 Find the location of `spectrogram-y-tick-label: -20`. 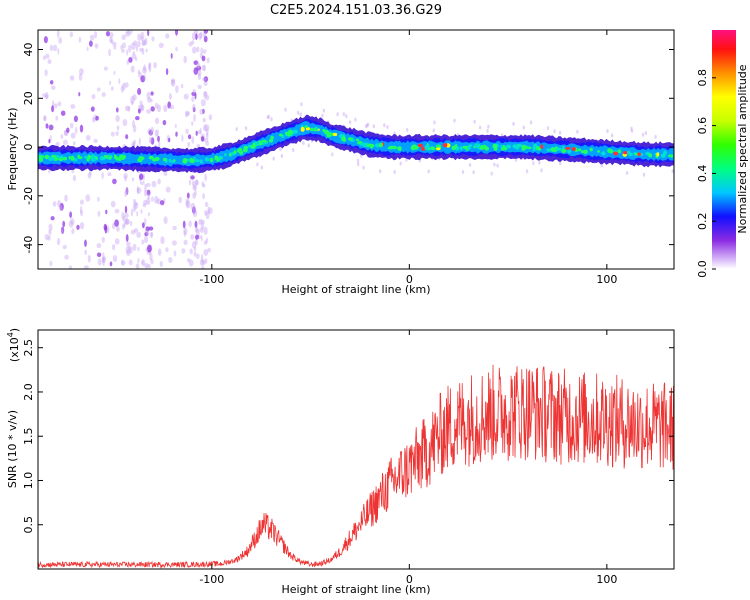

spectrogram-y-tick-label: -20 is located at coordinates (28, 196).